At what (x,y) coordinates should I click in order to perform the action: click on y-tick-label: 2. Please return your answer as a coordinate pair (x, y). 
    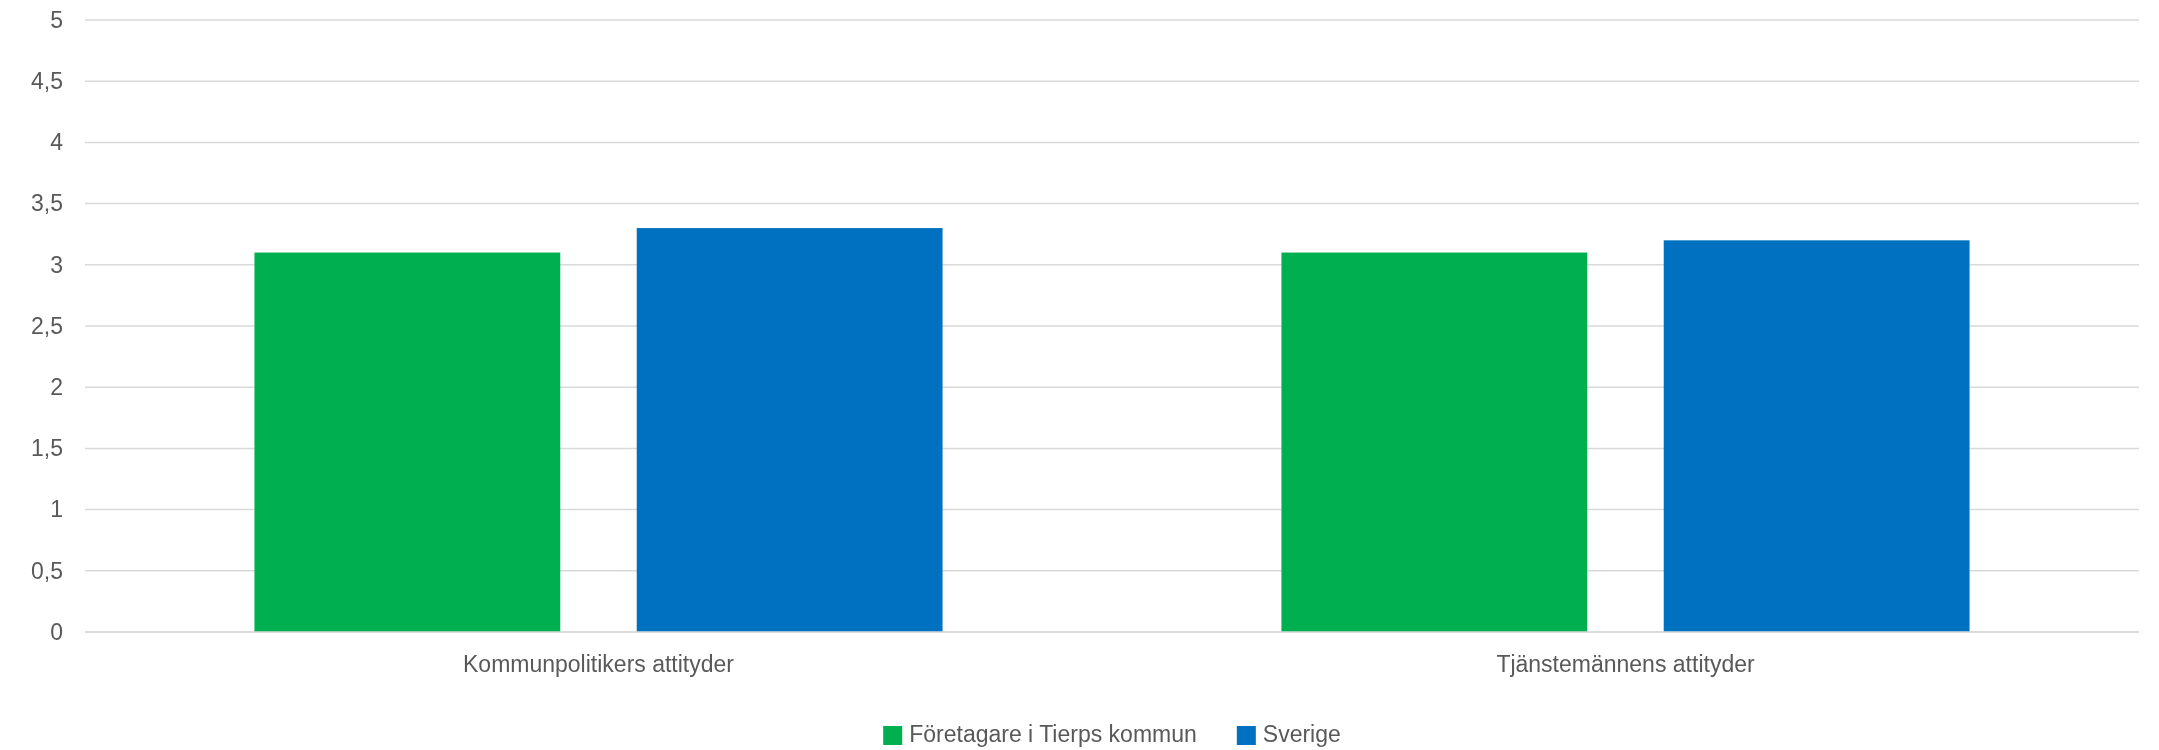
    Looking at the image, I should click on (56, 387).